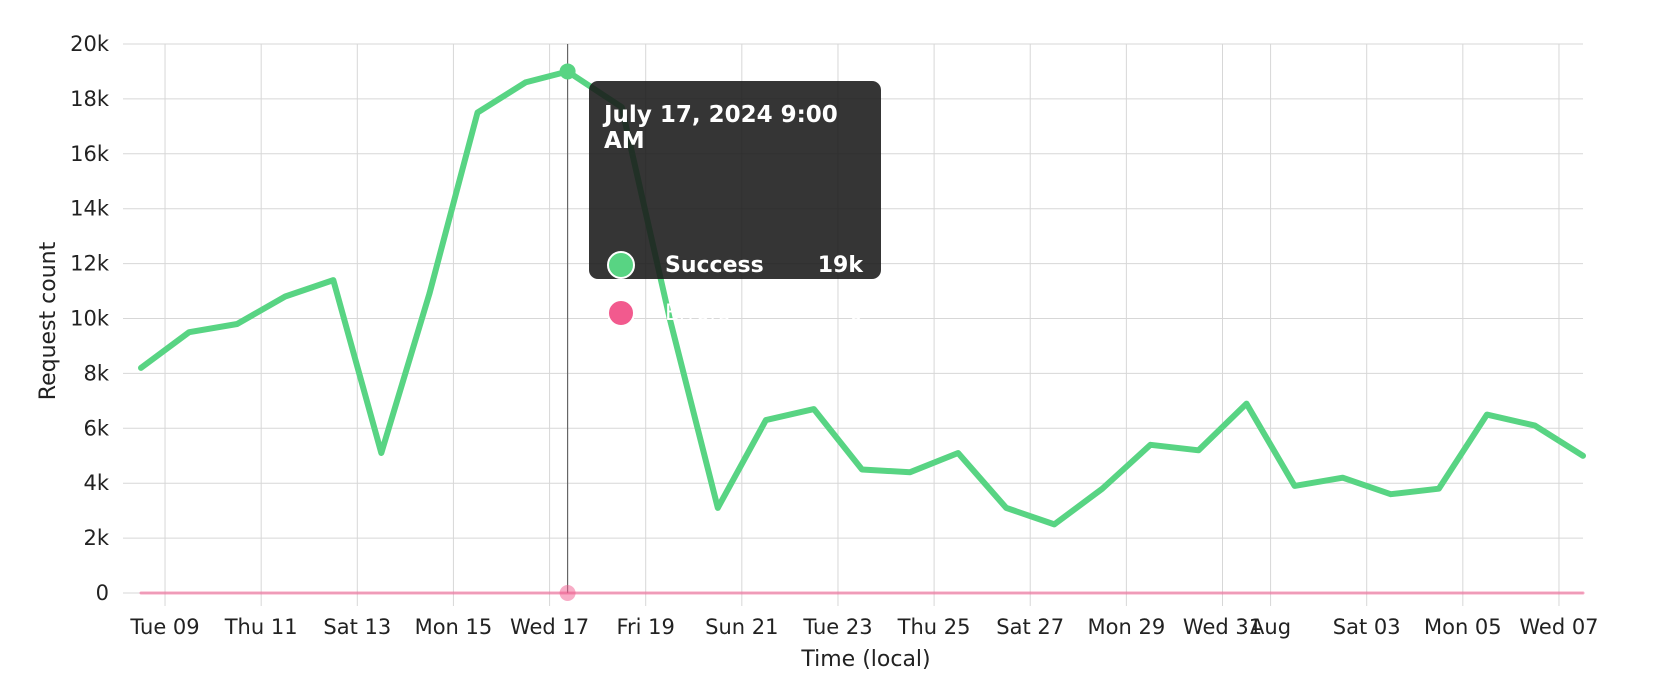  I want to click on x-tick-label: Sat 13, so click(357, 627).